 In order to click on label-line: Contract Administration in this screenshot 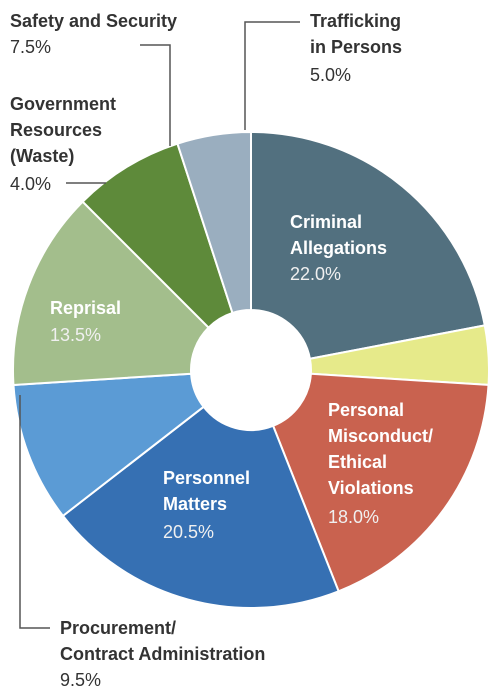, I will do `click(162, 654)`.